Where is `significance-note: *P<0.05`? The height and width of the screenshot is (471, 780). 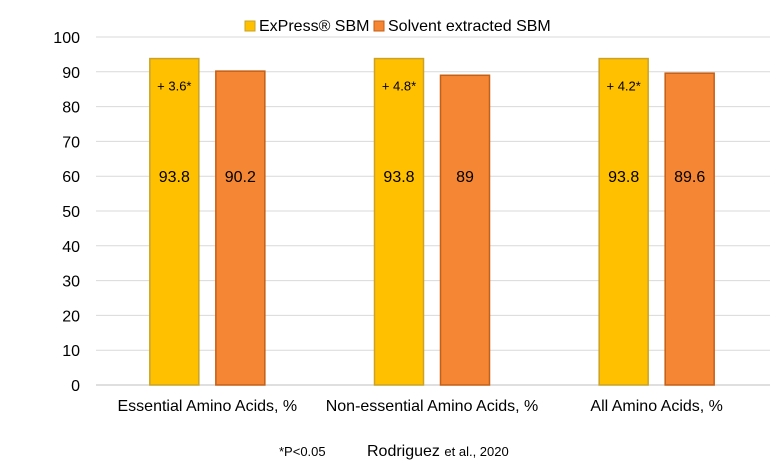
significance-note: *P<0.05 is located at coordinates (302, 451).